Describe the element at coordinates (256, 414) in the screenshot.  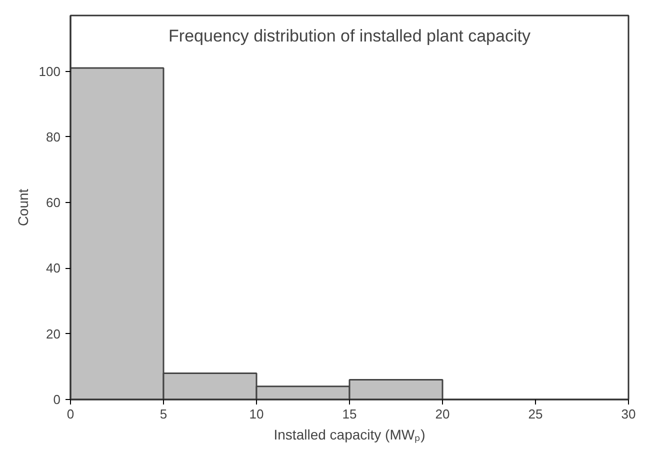
I see `x-tick-label: 10` at that location.